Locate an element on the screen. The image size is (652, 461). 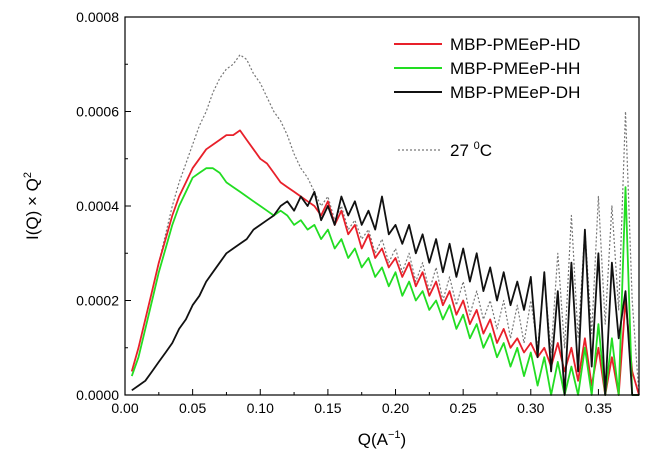
x-tick-label: 0.10 is located at coordinates (260, 408).